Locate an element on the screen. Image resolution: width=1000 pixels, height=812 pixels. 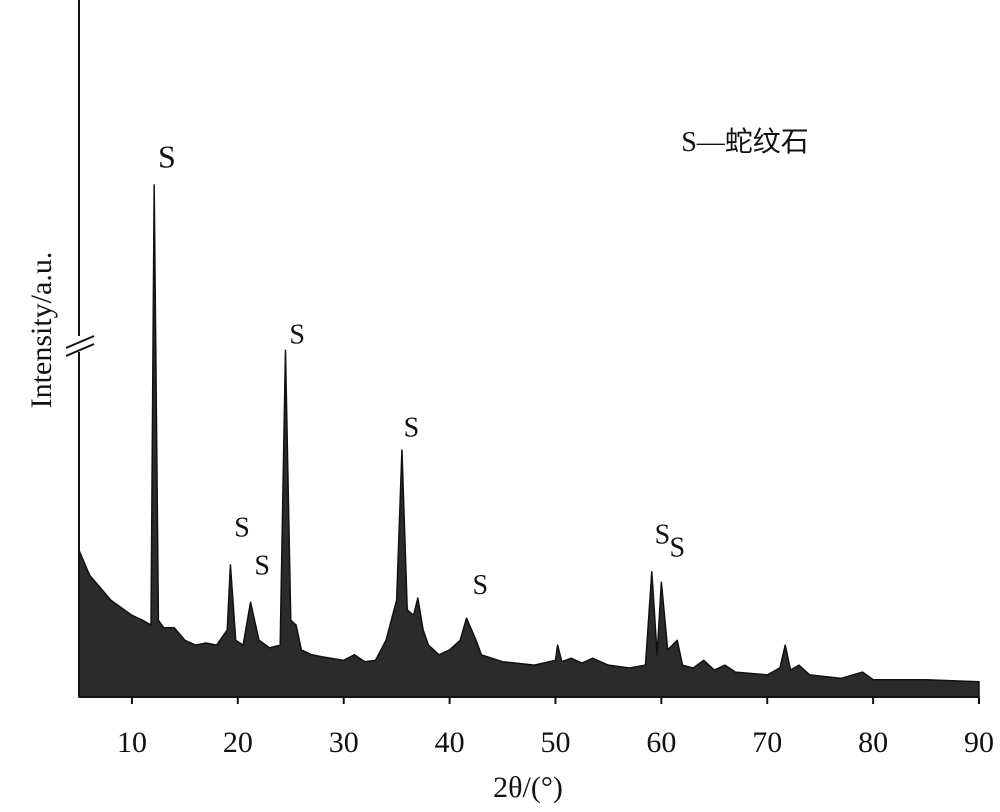
x-tick-label: 90 is located at coordinates (979, 742).